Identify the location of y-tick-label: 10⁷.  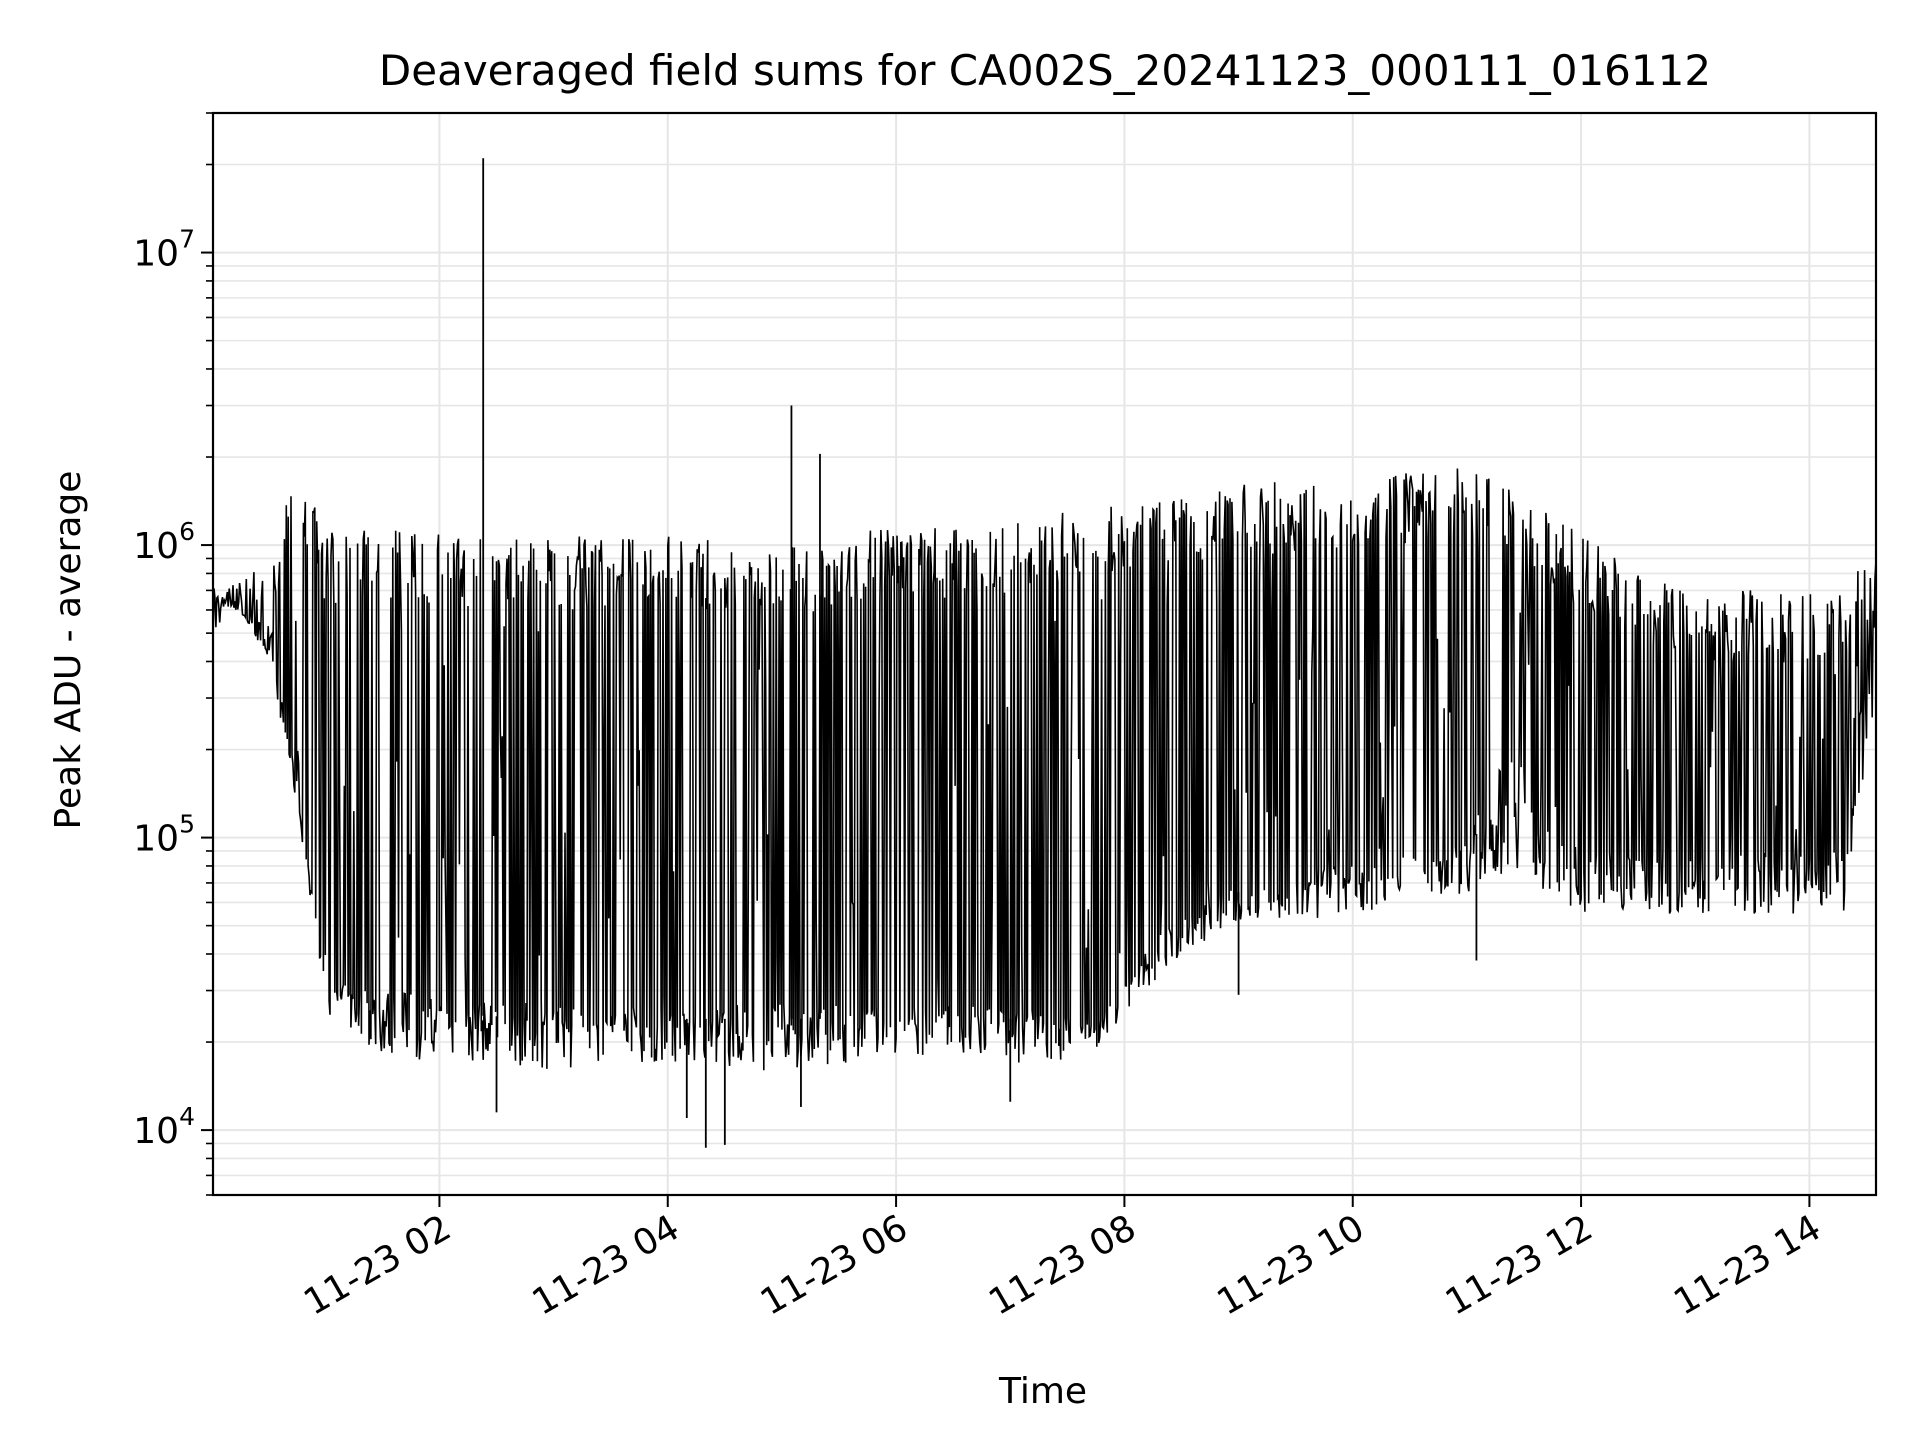
(164, 250).